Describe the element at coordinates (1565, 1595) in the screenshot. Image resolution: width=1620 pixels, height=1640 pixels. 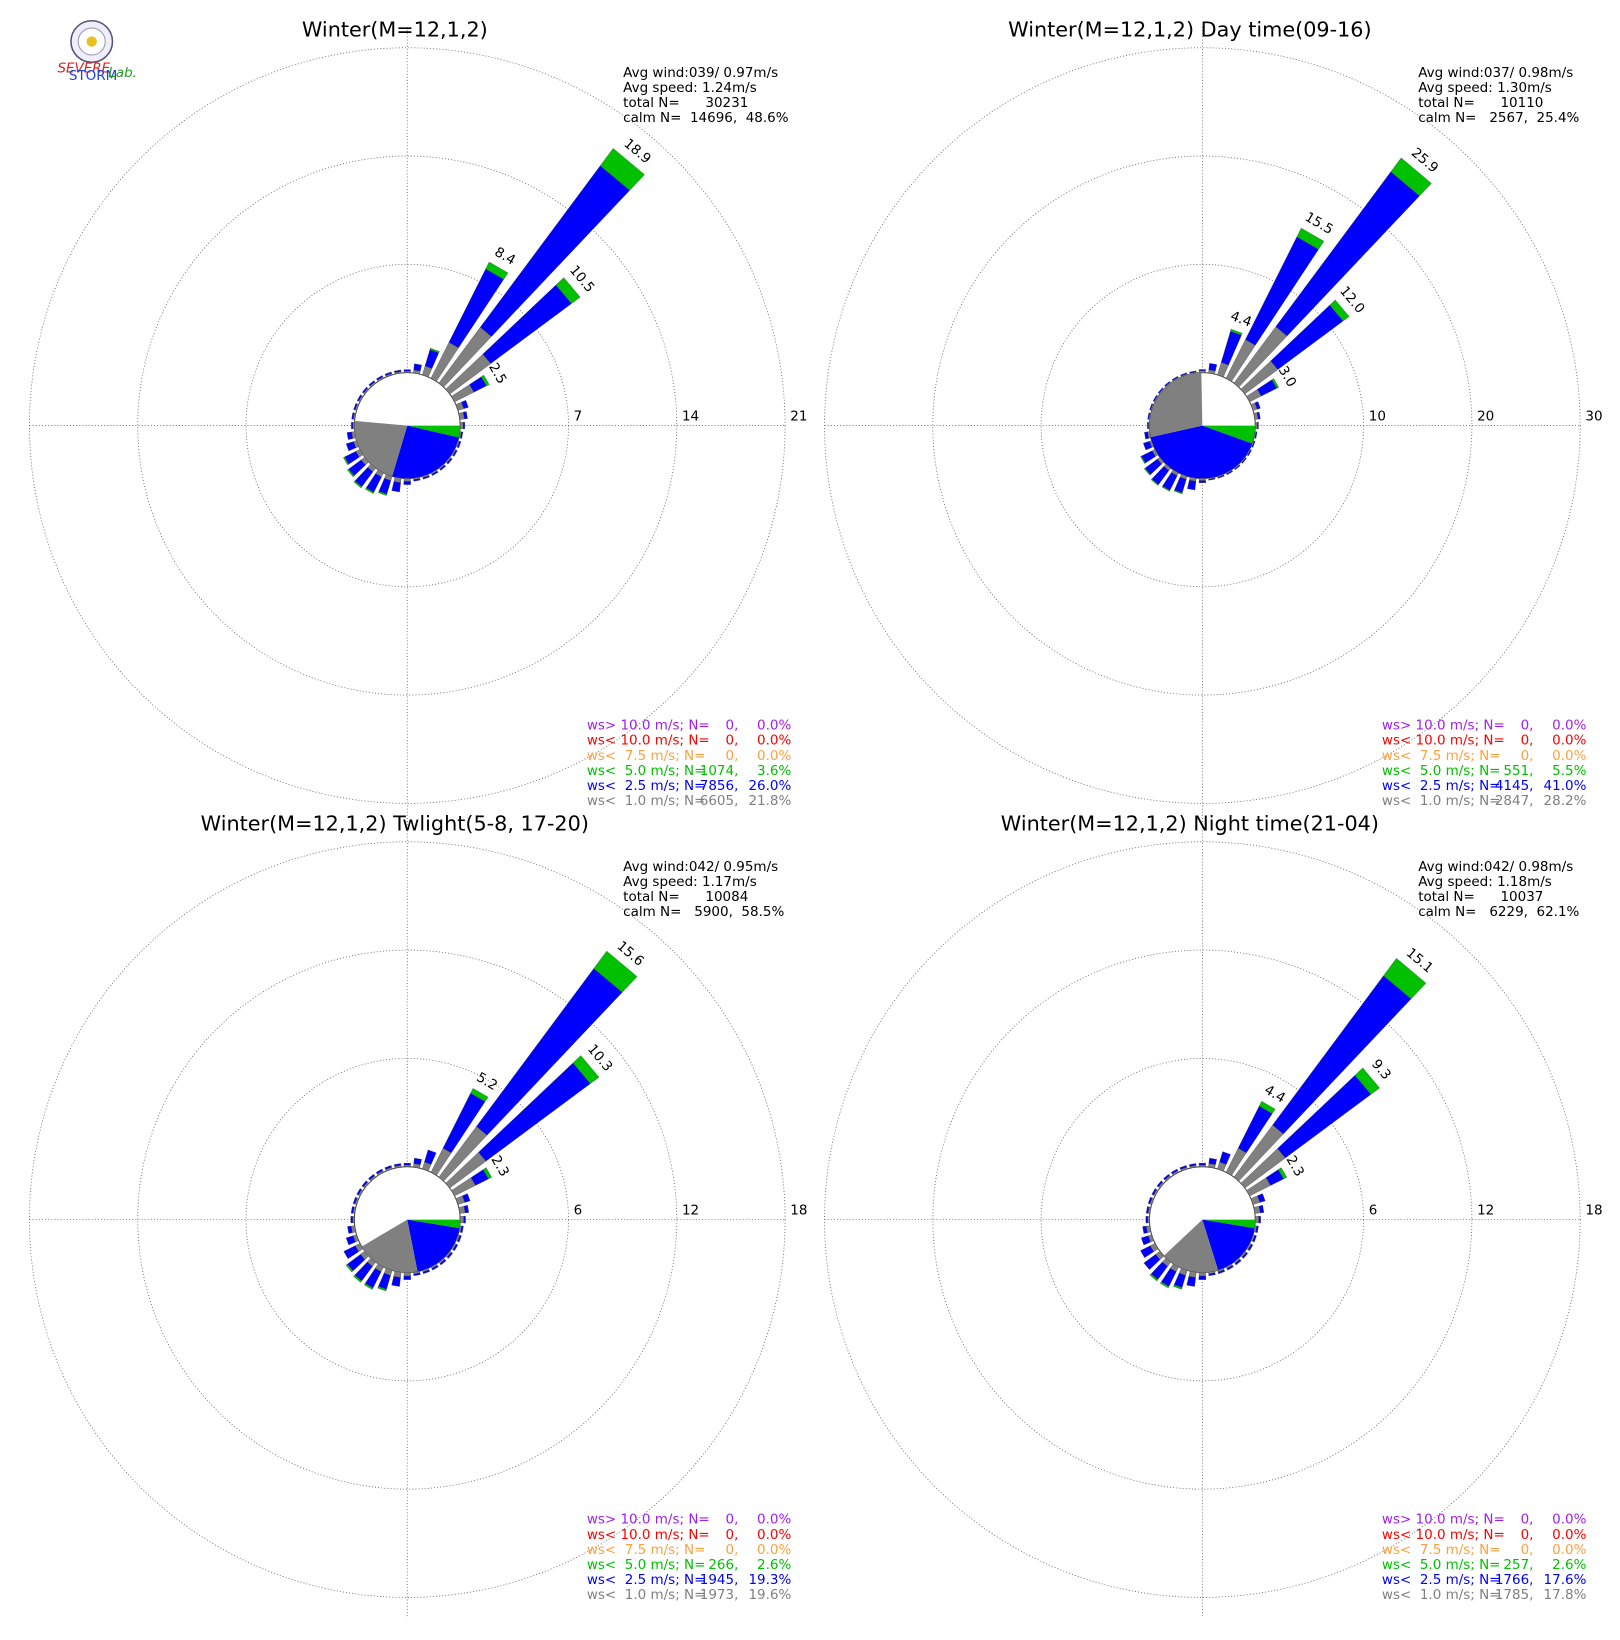
I see `legend-percent: 17.8%` at that location.